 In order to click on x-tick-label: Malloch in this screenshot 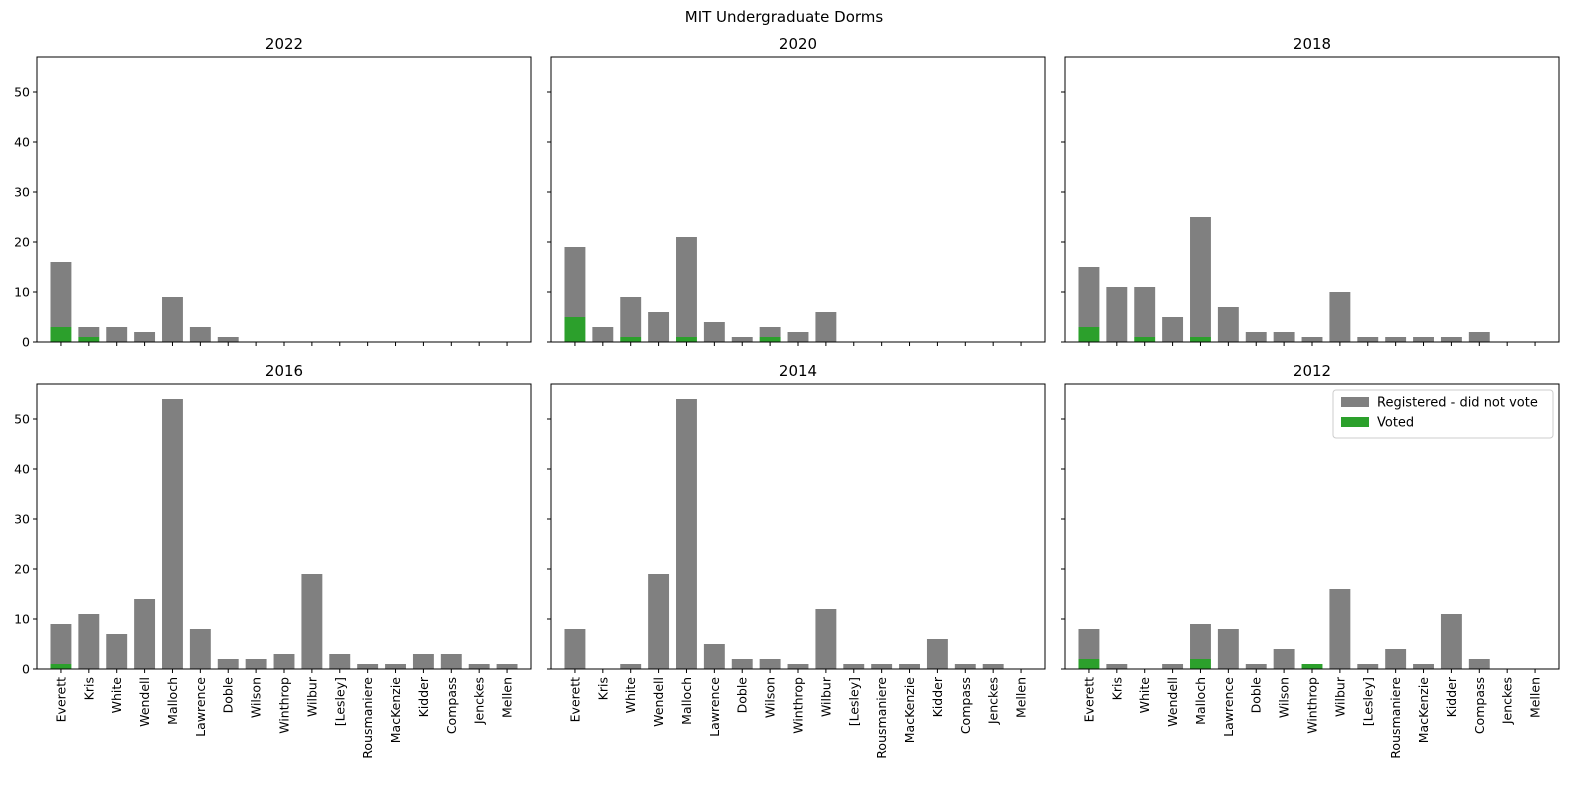, I will do `click(172, 701)`.